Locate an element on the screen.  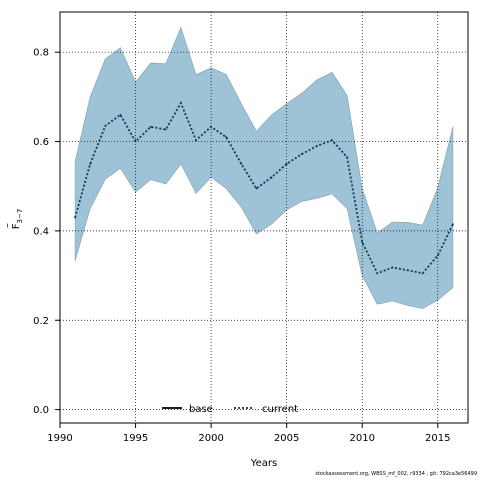
y-tick-label-0.6: 0.6 is located at coordinates (41, 142).